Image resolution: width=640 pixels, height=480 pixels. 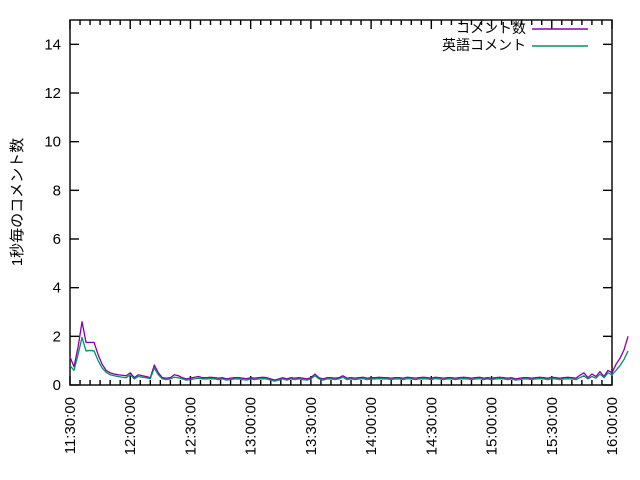 I want to click on y-axis-tick-label: 4, so click(x=57, y=288).